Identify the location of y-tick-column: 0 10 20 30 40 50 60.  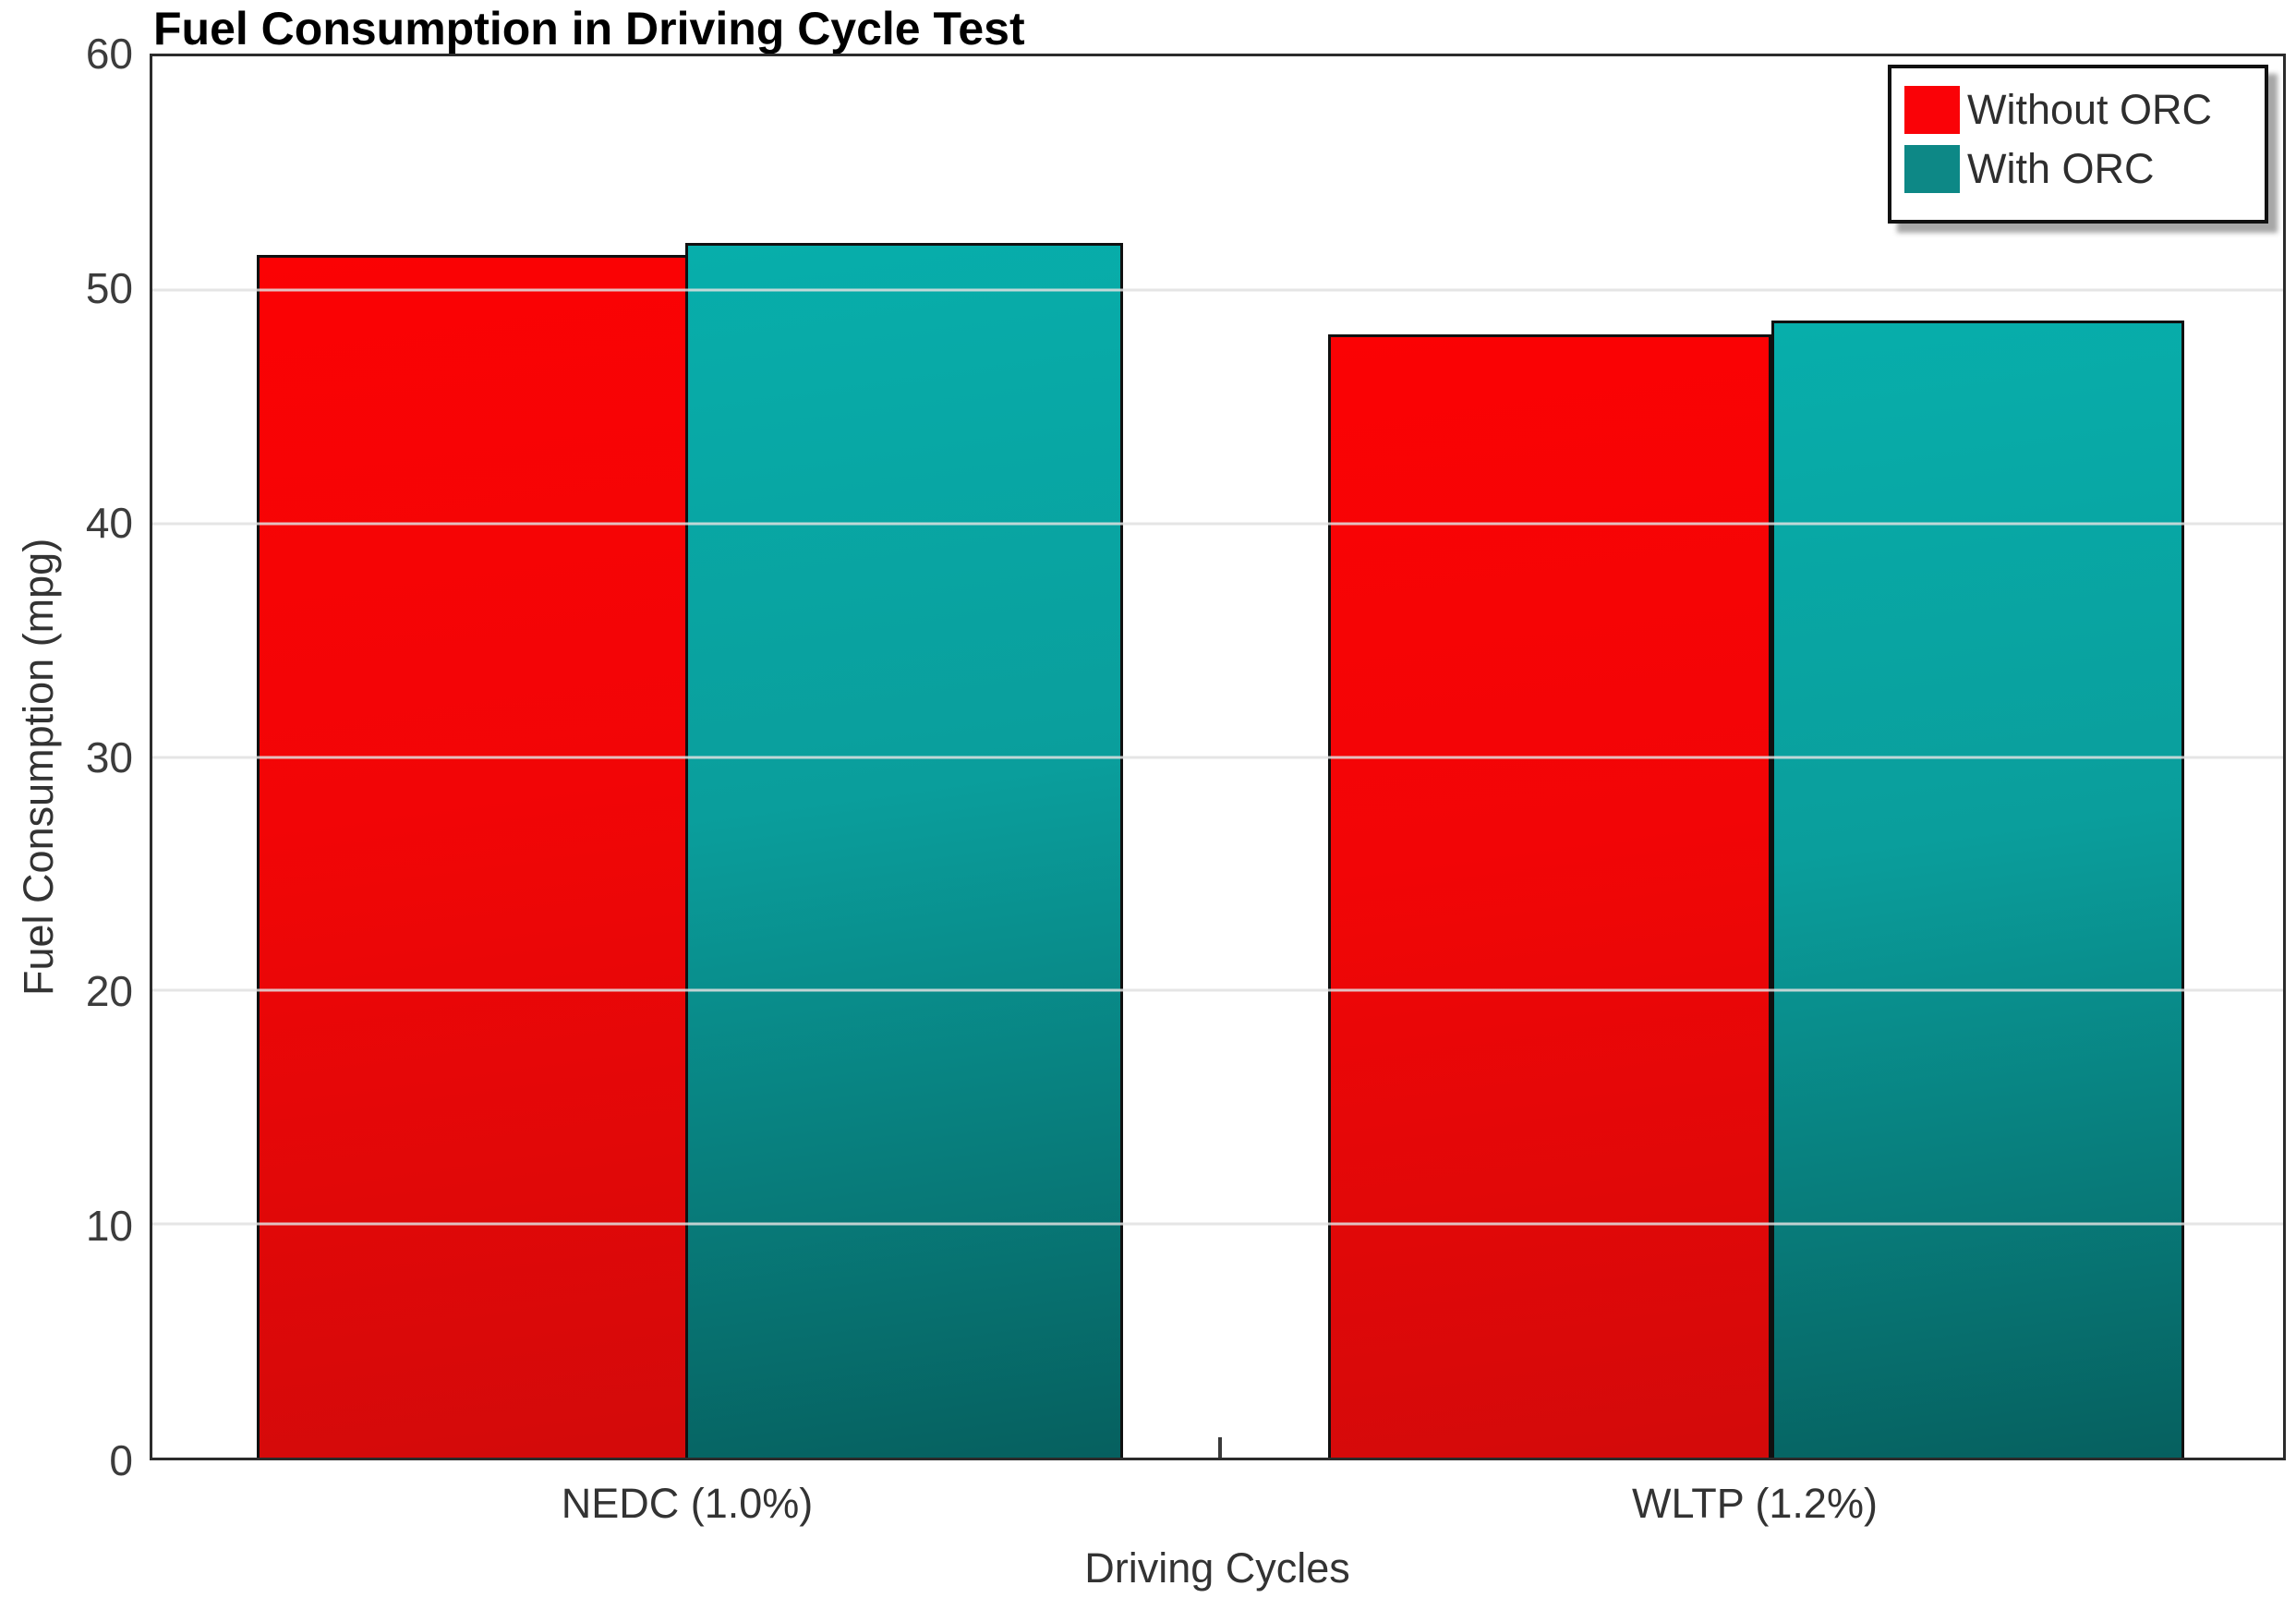
(69, 757).